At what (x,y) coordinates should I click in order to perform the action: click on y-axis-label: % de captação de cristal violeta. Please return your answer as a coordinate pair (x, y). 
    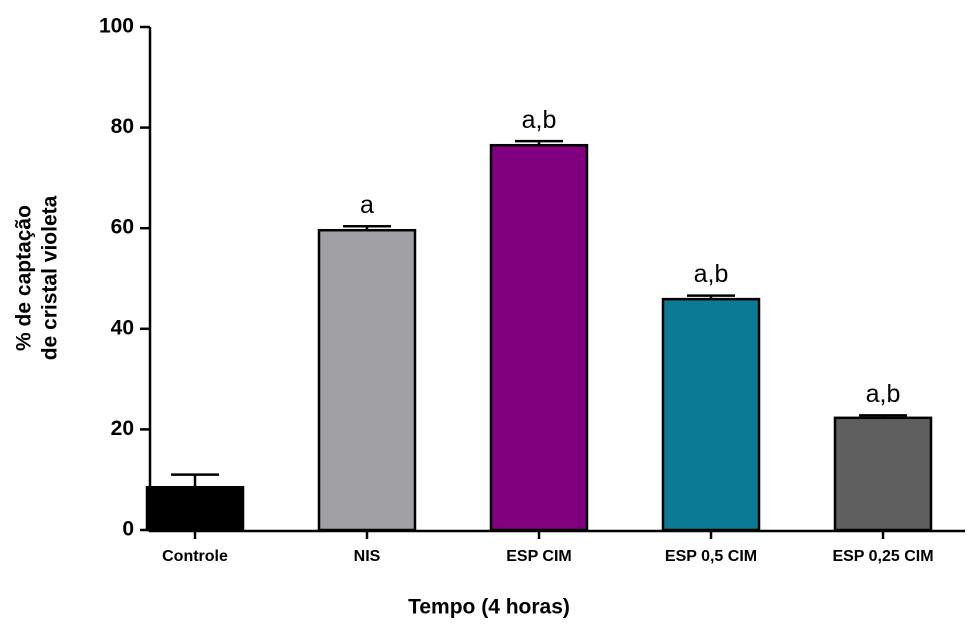
    Looking at the image, I should click on (37, 277).